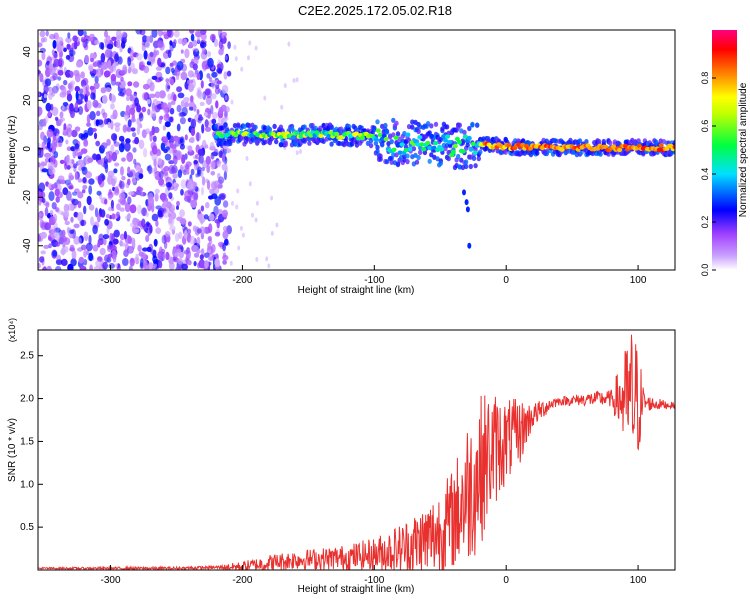 This screenshot has width=750, height=605. What do you see at coordinates (743, 149) in the screenshot?
I see `colorbar-label: Normalized spectral amplitude` at bounding box center [743, 149].